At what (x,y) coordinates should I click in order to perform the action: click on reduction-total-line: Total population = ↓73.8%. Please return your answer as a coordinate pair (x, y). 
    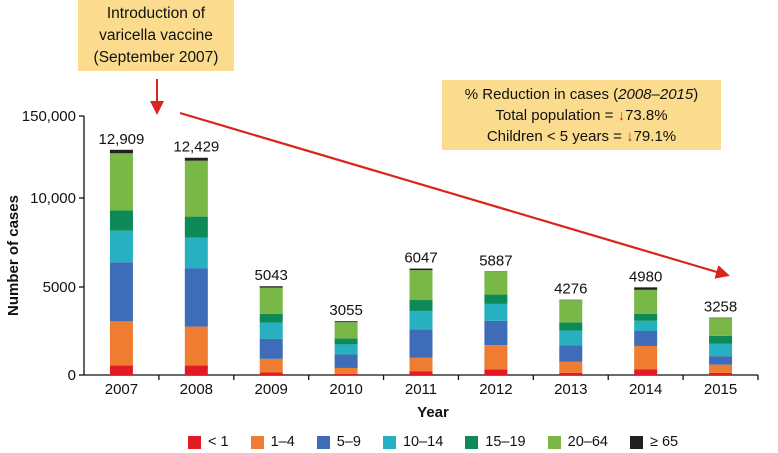
    Looking at the image, I should click on (581, 115).